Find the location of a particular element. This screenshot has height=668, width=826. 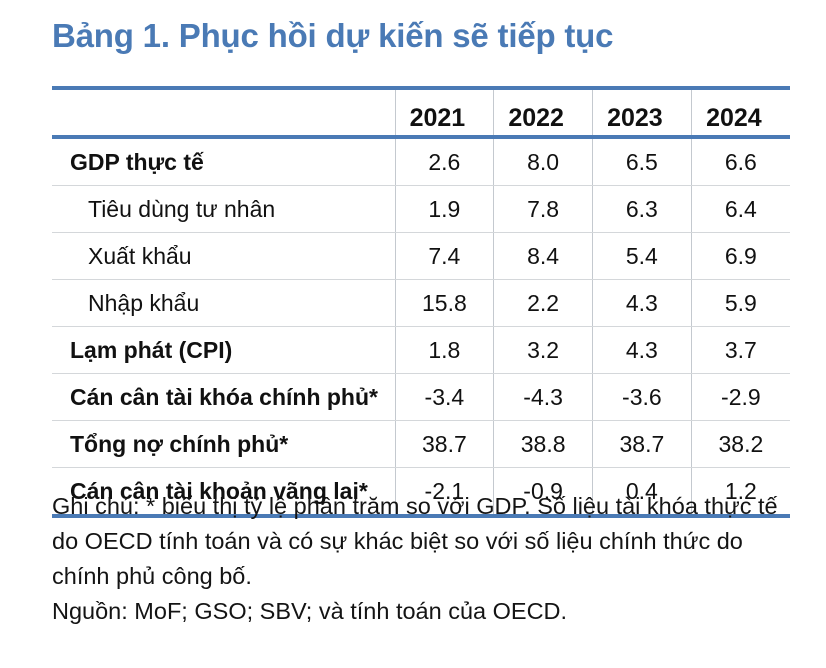

row-value-2023: 38.7 is located at coordinates (642, 444).